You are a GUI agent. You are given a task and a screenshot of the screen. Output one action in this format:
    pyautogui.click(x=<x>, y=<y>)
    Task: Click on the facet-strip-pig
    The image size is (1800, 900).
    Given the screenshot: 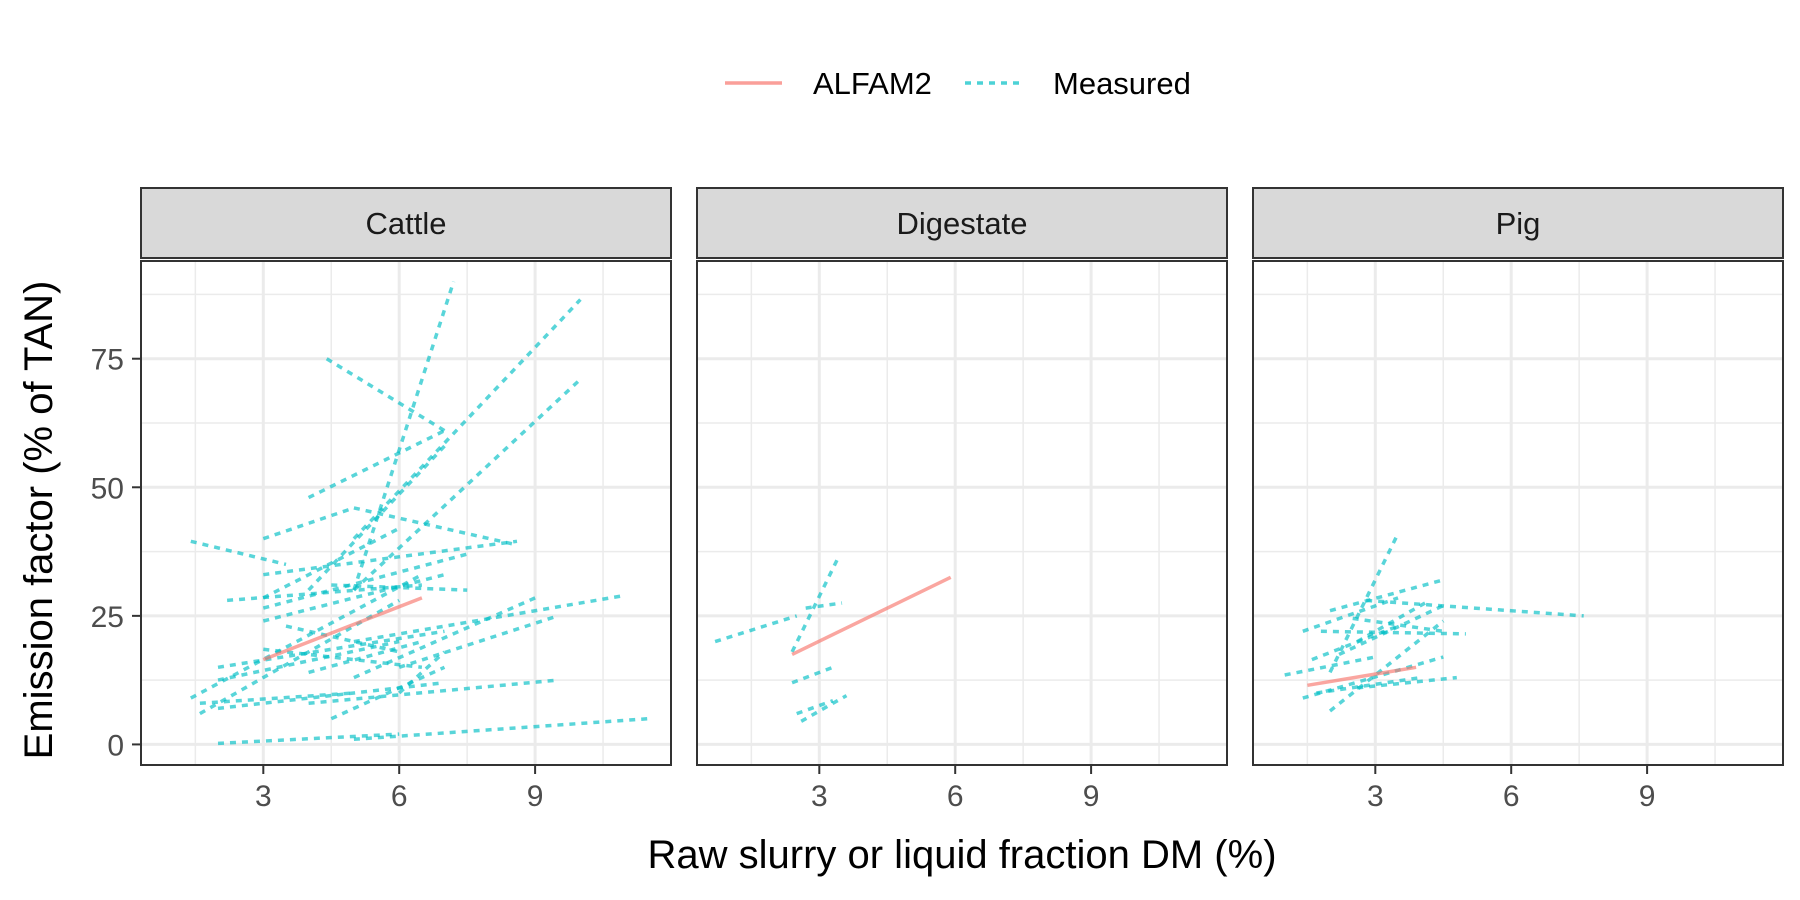 What is the action you would take?
    pyautogui.click(x=1518, y=223)
    